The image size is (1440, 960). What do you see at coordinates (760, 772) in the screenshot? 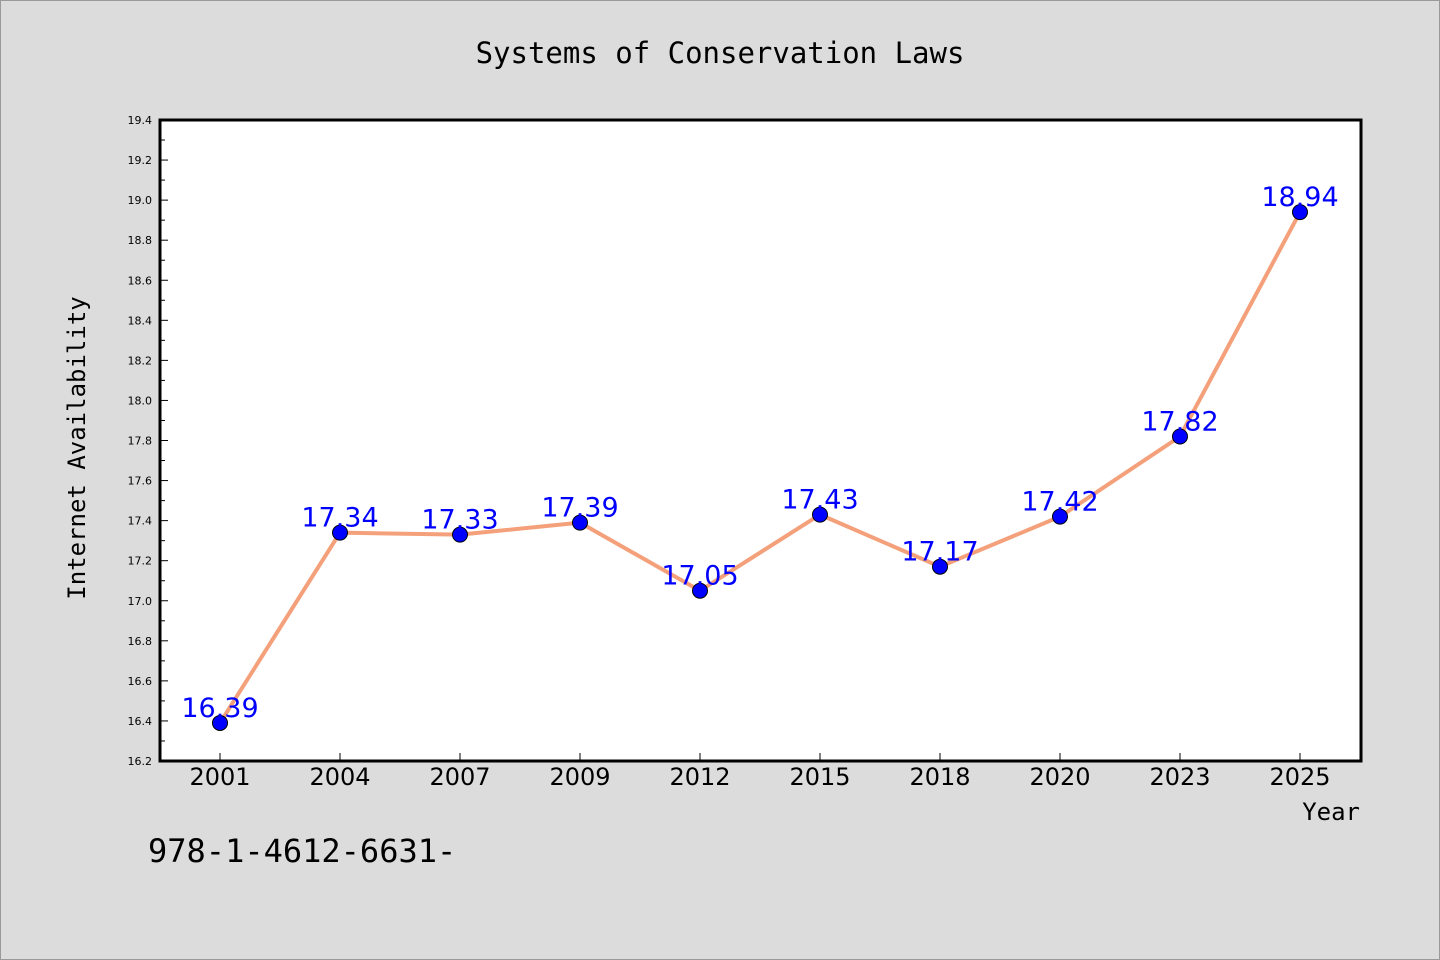
I see `x-axis: 2001 2004 2007 2009 2012 2015 2018 2020 2023 2025` at bounding box center [760, 772].